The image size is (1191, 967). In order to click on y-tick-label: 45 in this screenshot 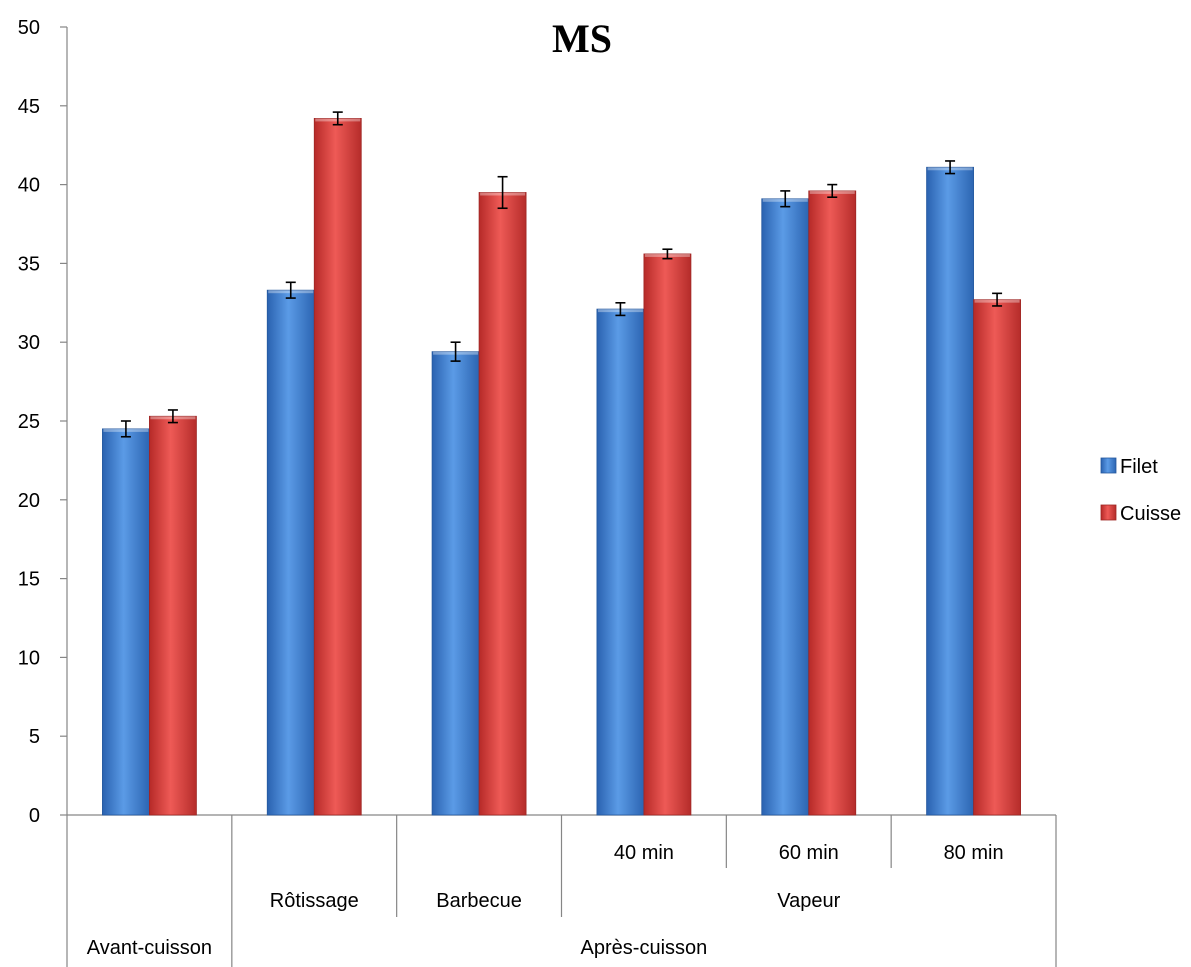, I will do `click(29, 107)`.